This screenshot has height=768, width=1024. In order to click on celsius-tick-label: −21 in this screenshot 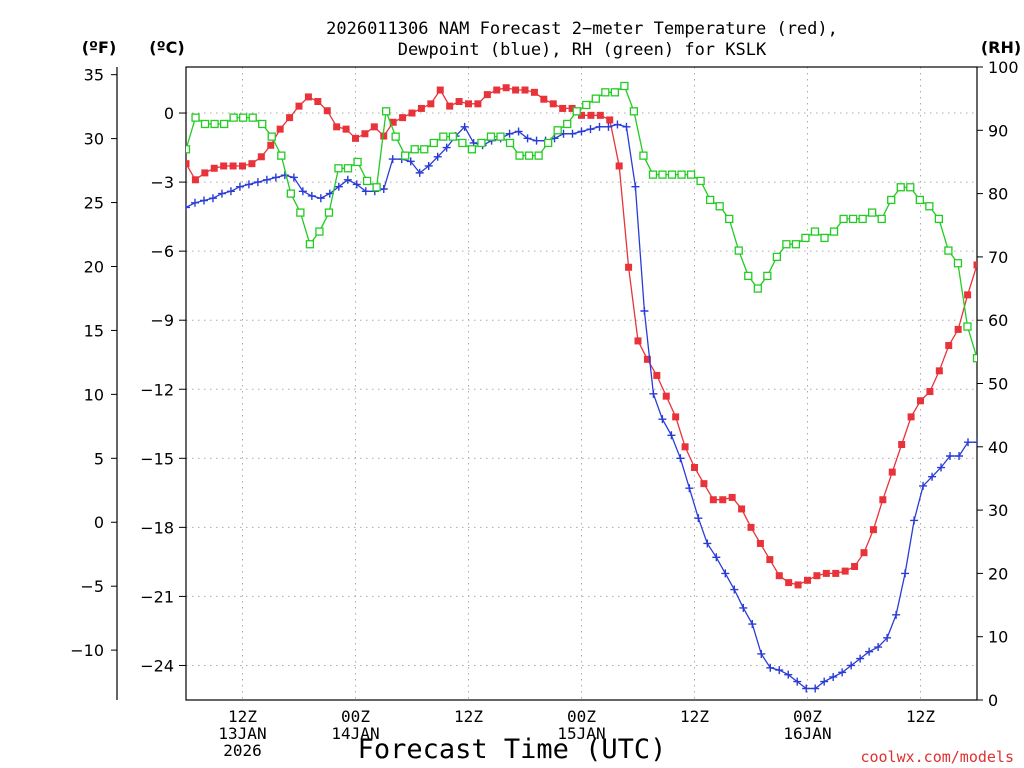, I will do `click(157, 596)`.